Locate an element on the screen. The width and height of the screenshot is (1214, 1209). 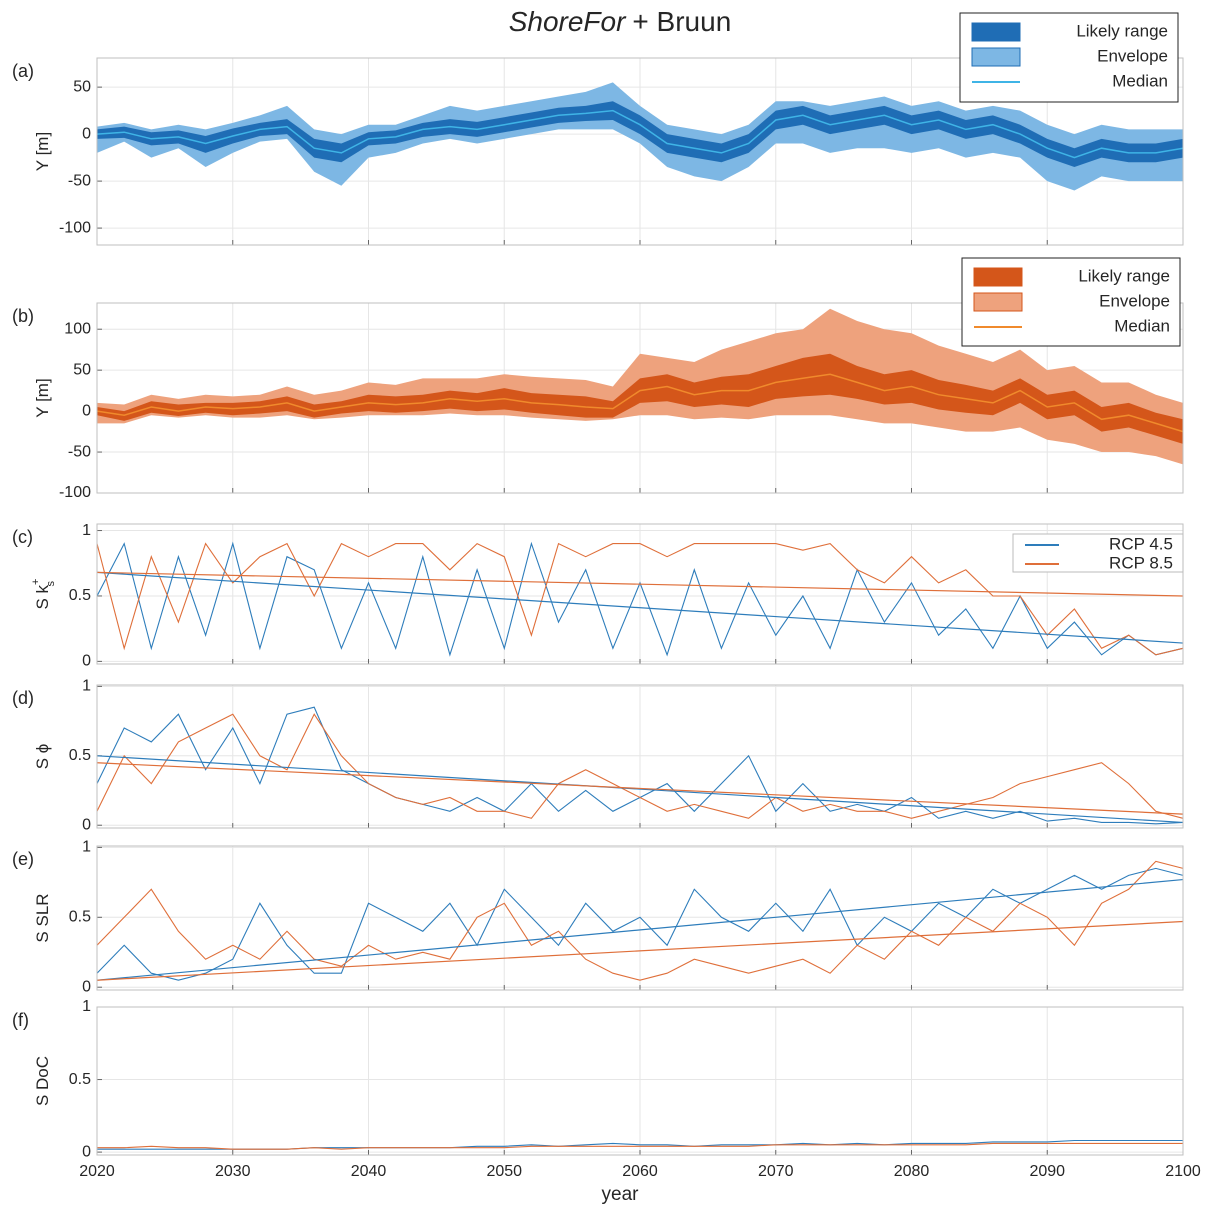
x-tick-label: 2100 is located at coordinates (1183, 1171).